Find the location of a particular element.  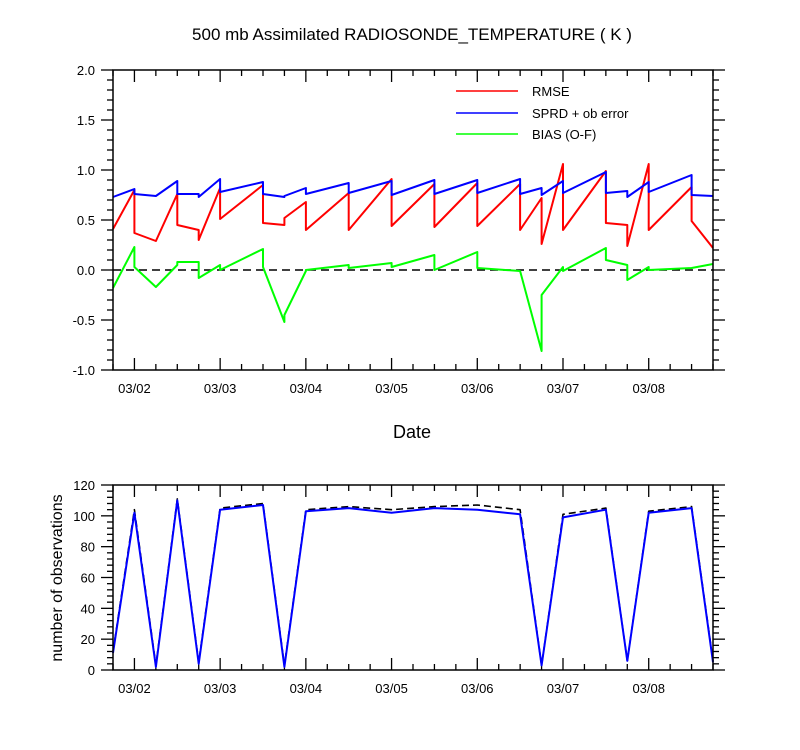

y-tick-label: 20 is located at coordinates (88, 639).